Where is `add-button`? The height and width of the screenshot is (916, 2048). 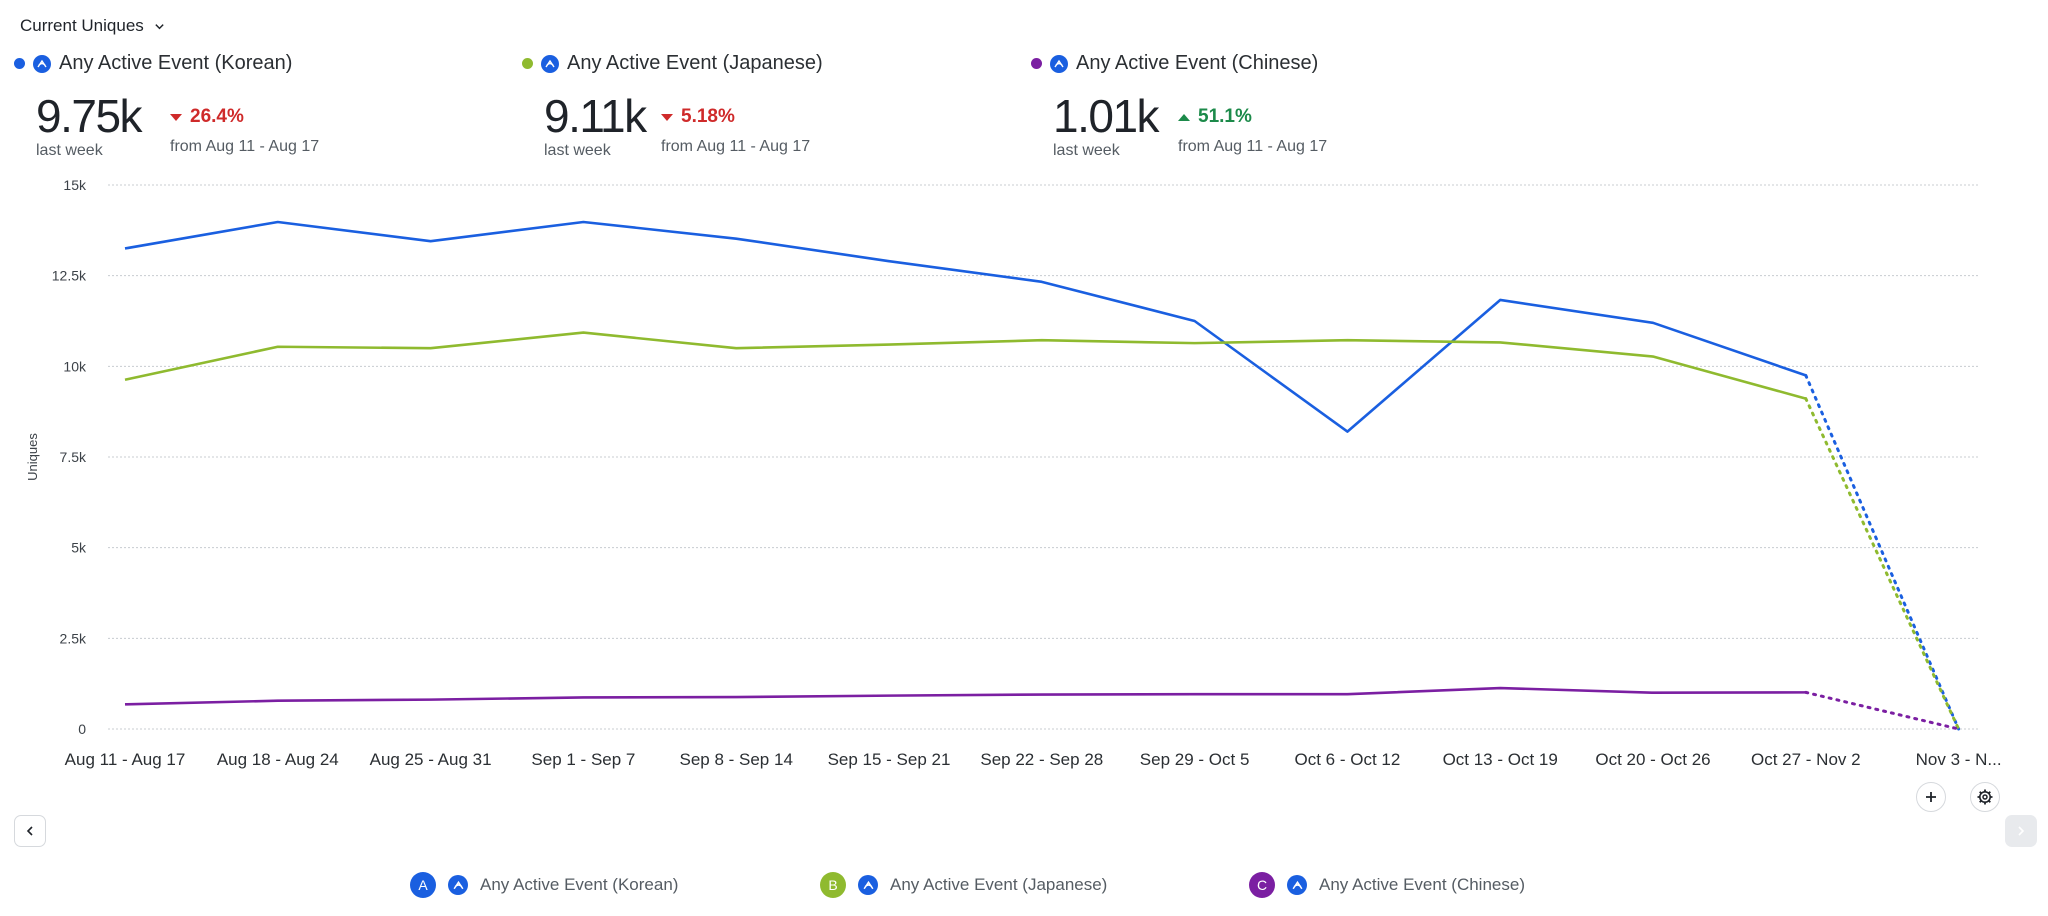 add-button is located at coordinates (1931, 797).